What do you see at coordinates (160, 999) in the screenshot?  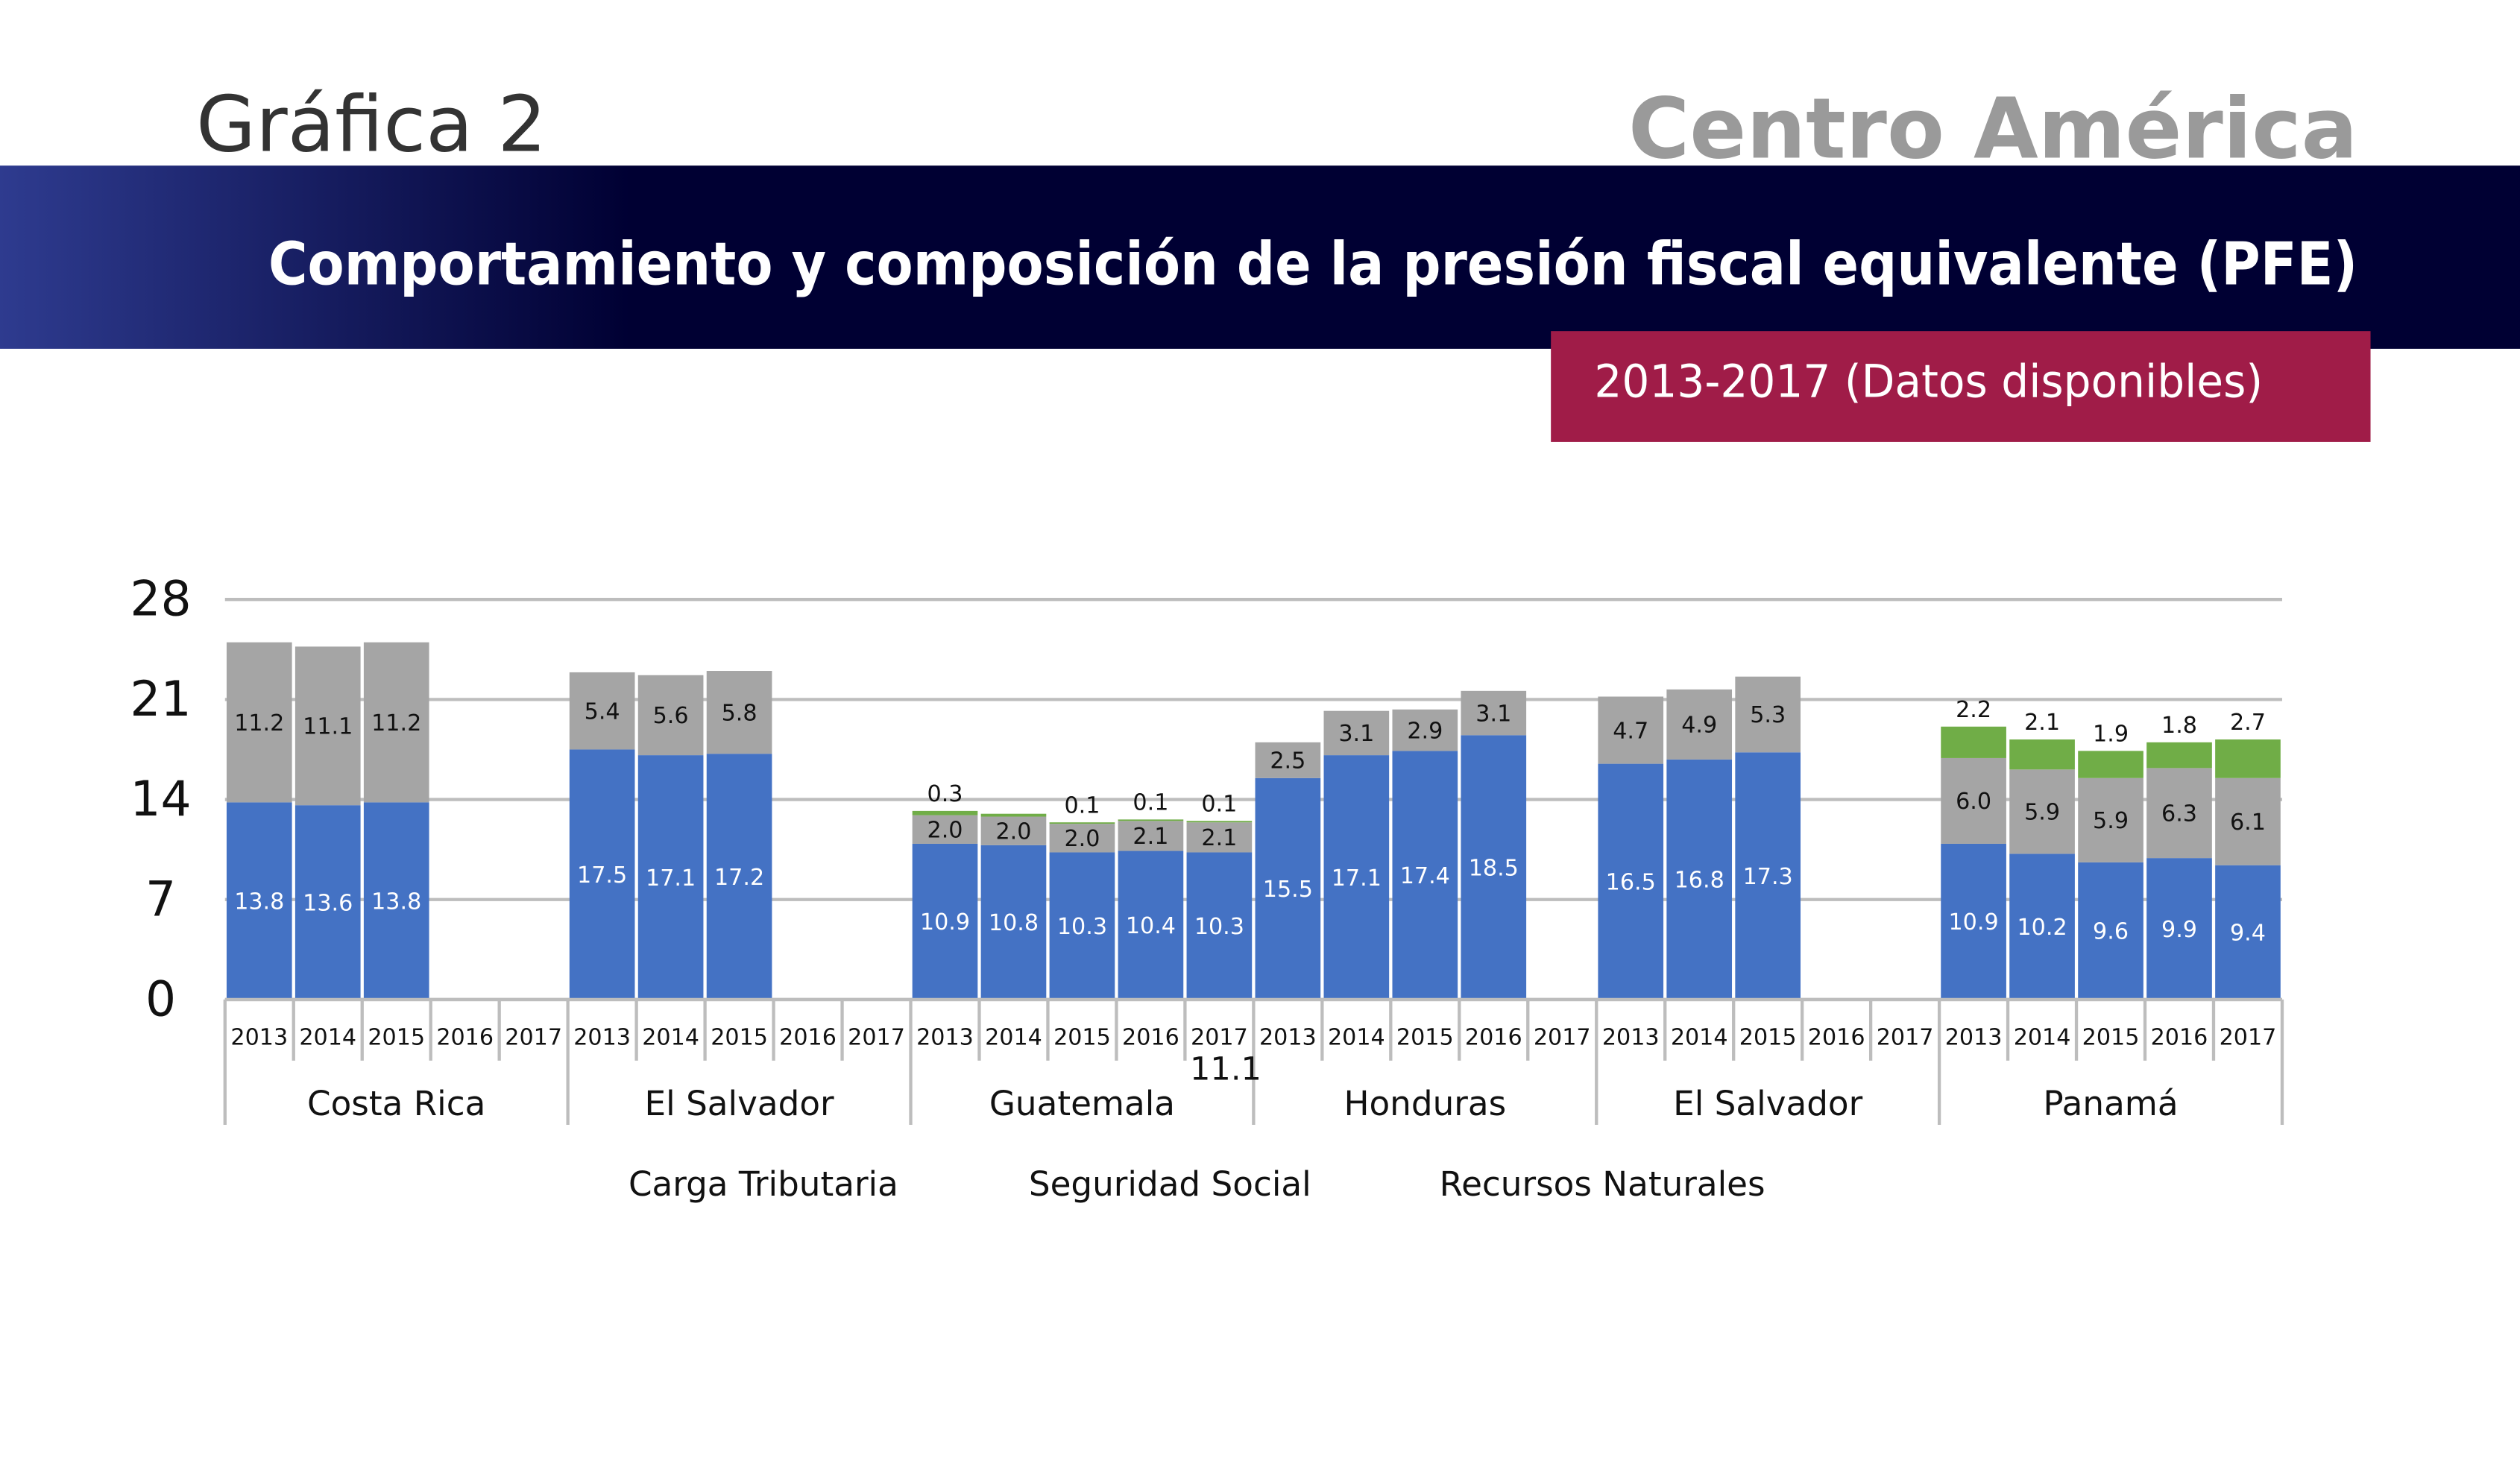 I see `y-tick-label: 0` at bounding box center [160, 999].